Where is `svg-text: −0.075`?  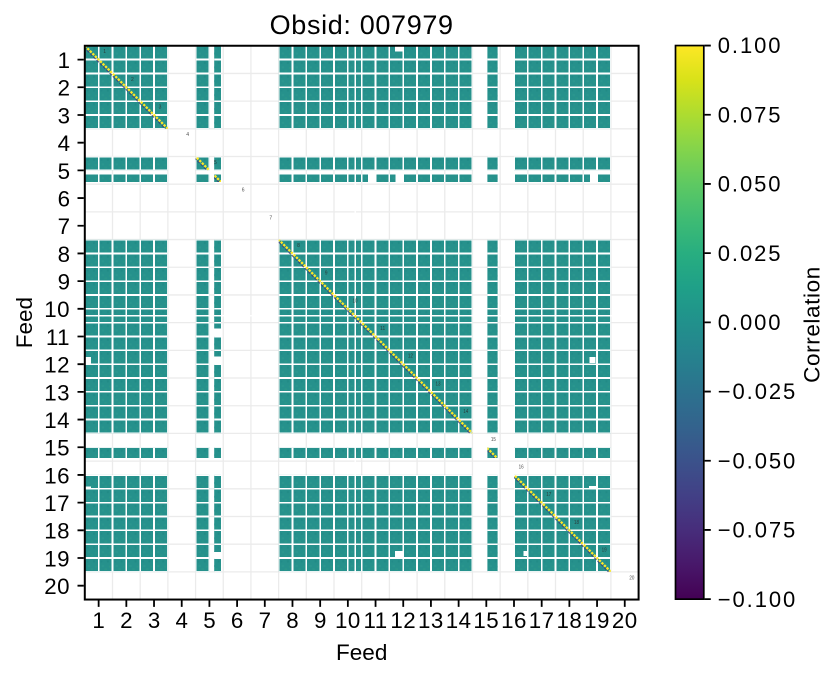
svg-text: −0.075 is located at coordinates (757, 530).